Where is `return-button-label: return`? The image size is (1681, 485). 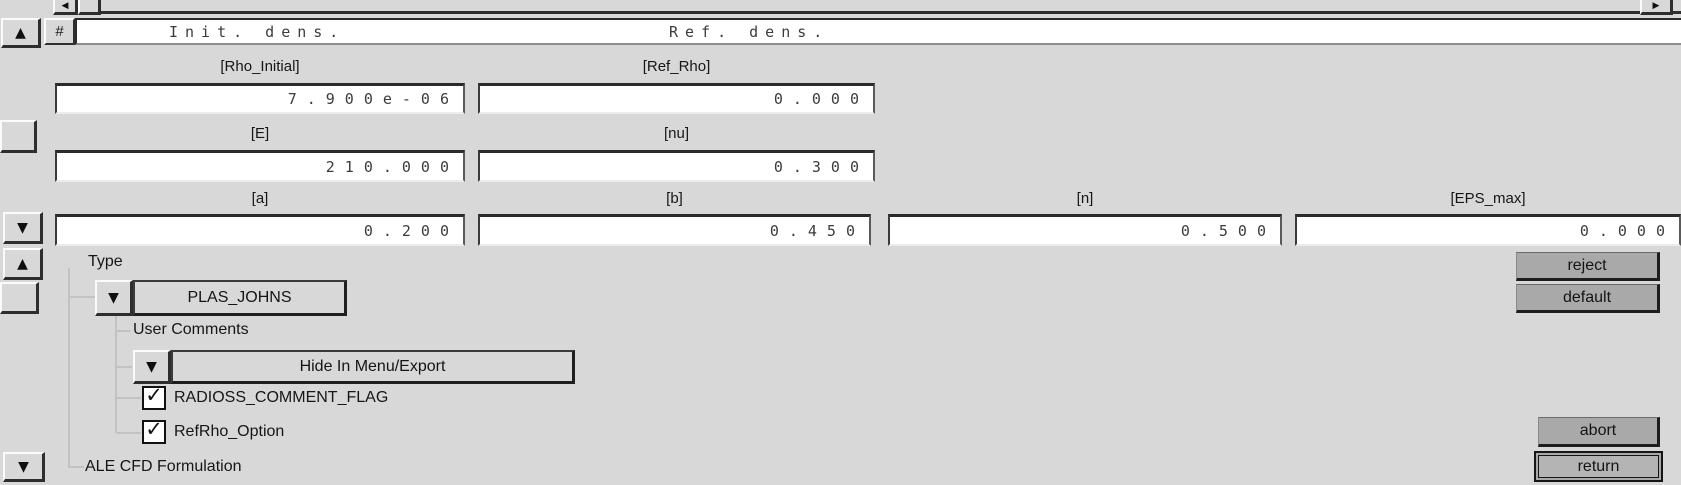 return-button-label: return is located at coordinates (1598, 466).